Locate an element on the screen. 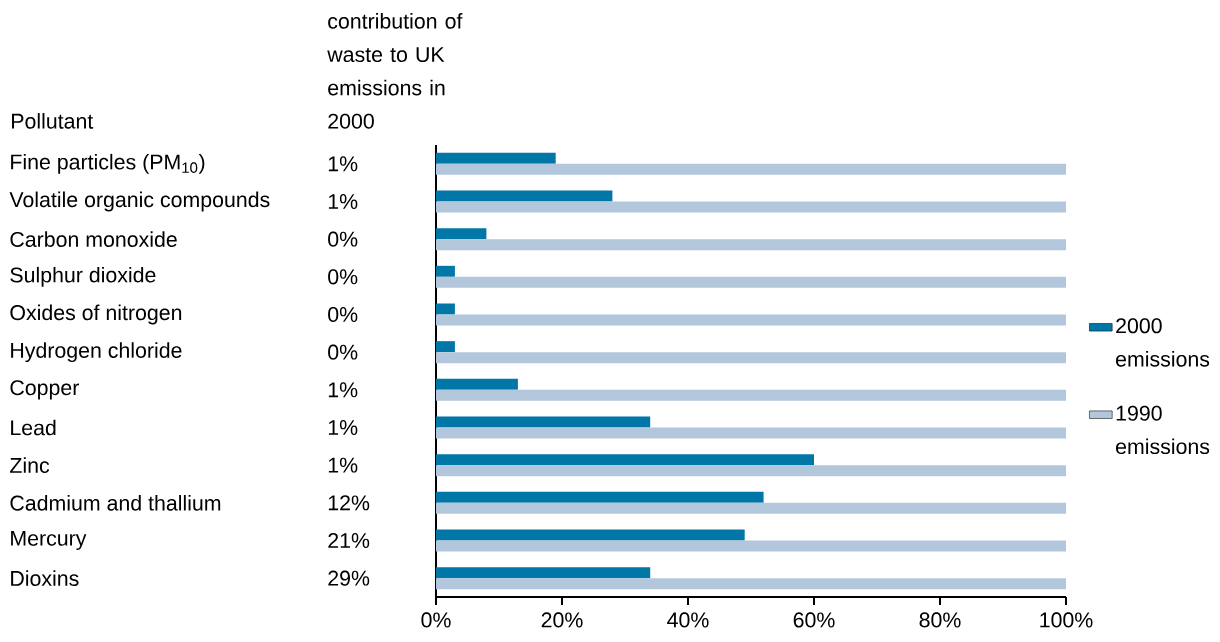 This screenshot has height=642, width=1220. legend-label: 2000 emissions is located at coordinates (1163, 342).